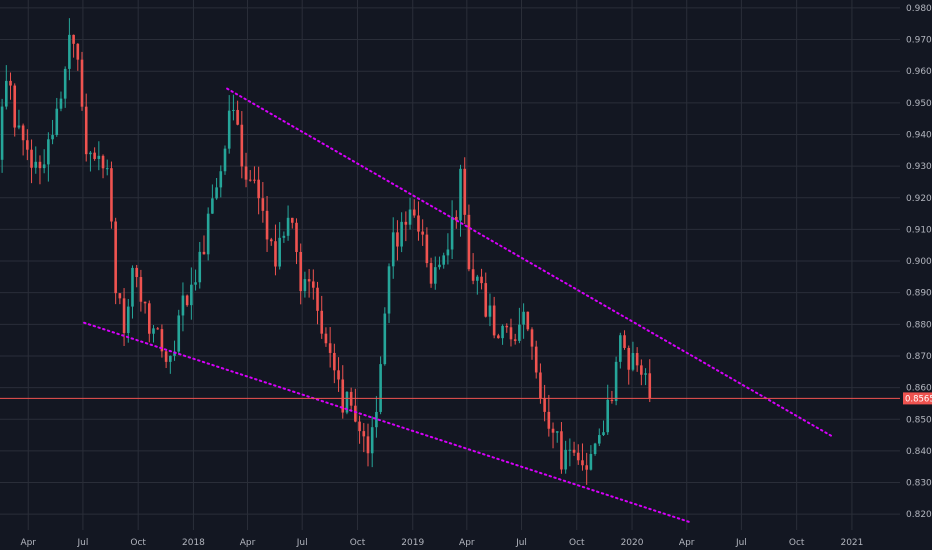  I want to click on y-tick-label: 0.90000, so click(919, 262).